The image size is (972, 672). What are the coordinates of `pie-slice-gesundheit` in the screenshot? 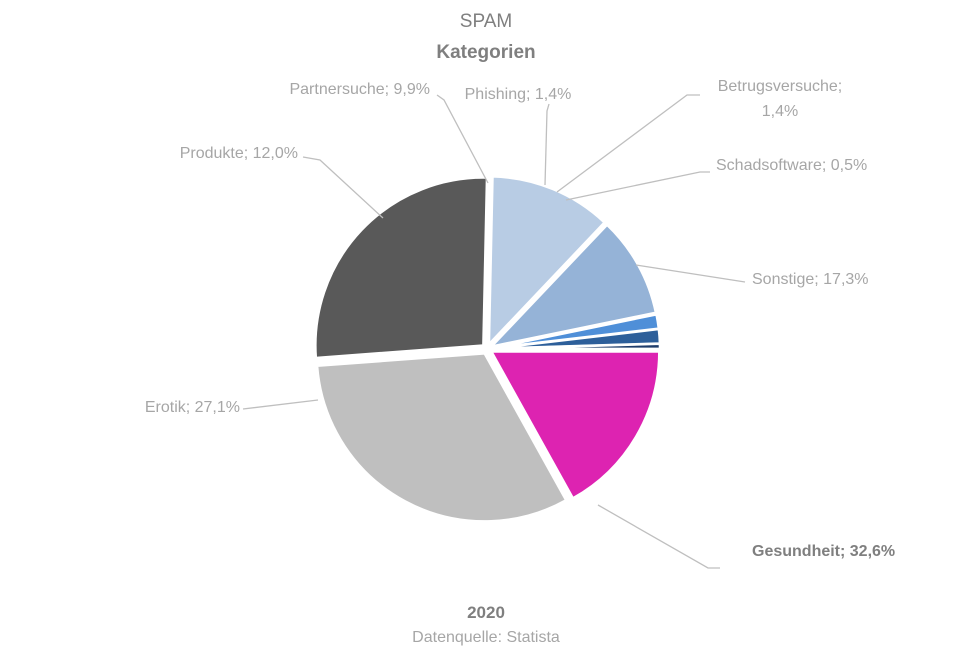 It's located at (441, 437).